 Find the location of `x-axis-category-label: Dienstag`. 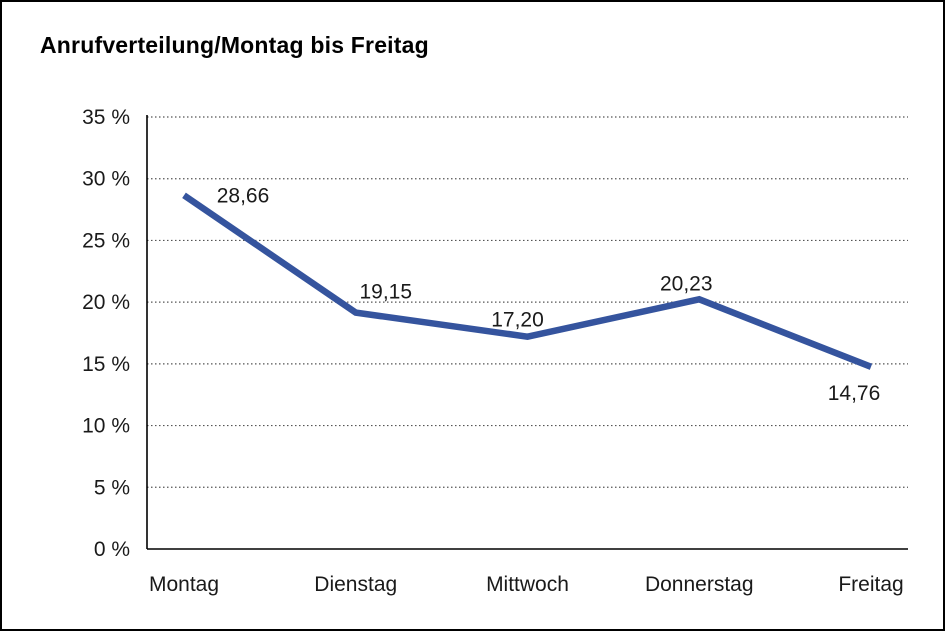

x-axis-category-label: Dienstag is located at coordinates (355, 584).